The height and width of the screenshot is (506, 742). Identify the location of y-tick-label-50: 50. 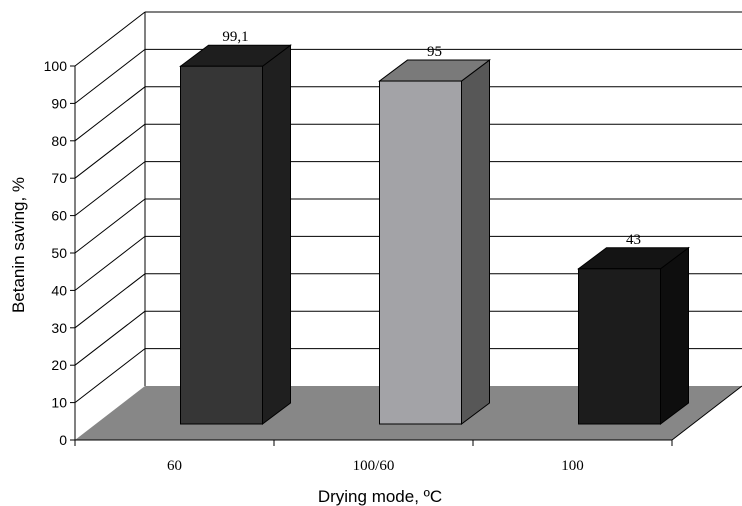
(59, 253).